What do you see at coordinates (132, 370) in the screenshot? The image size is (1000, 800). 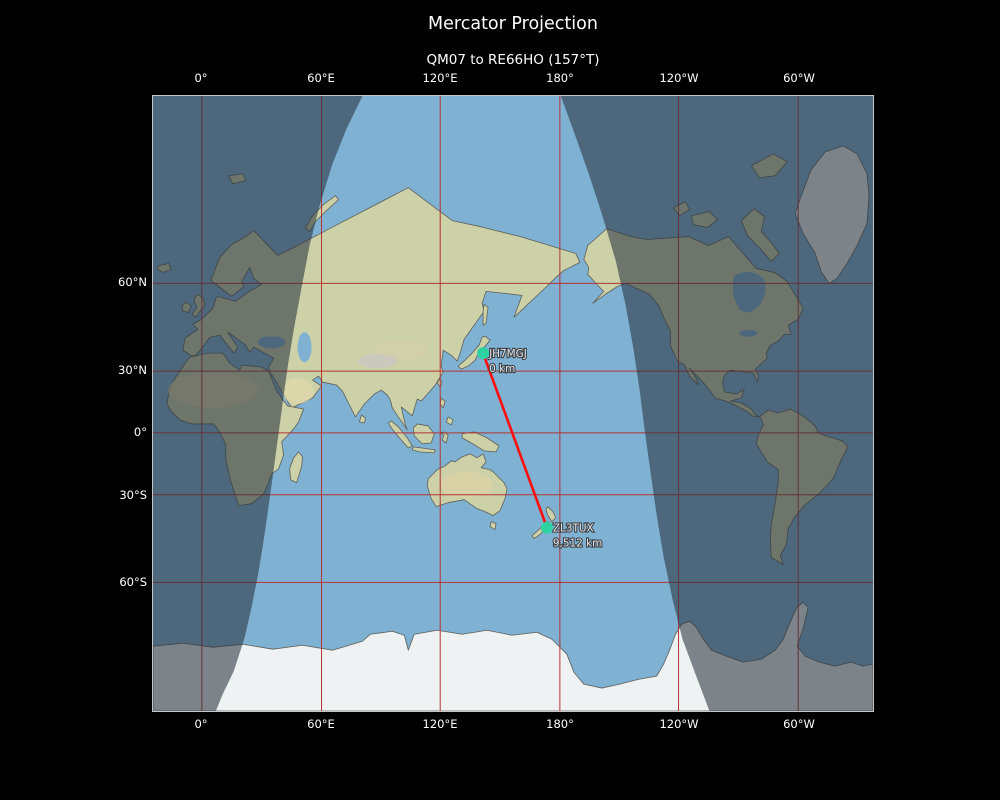 I see `y-tick-label: 30°N` at bounding box center [132, 370].